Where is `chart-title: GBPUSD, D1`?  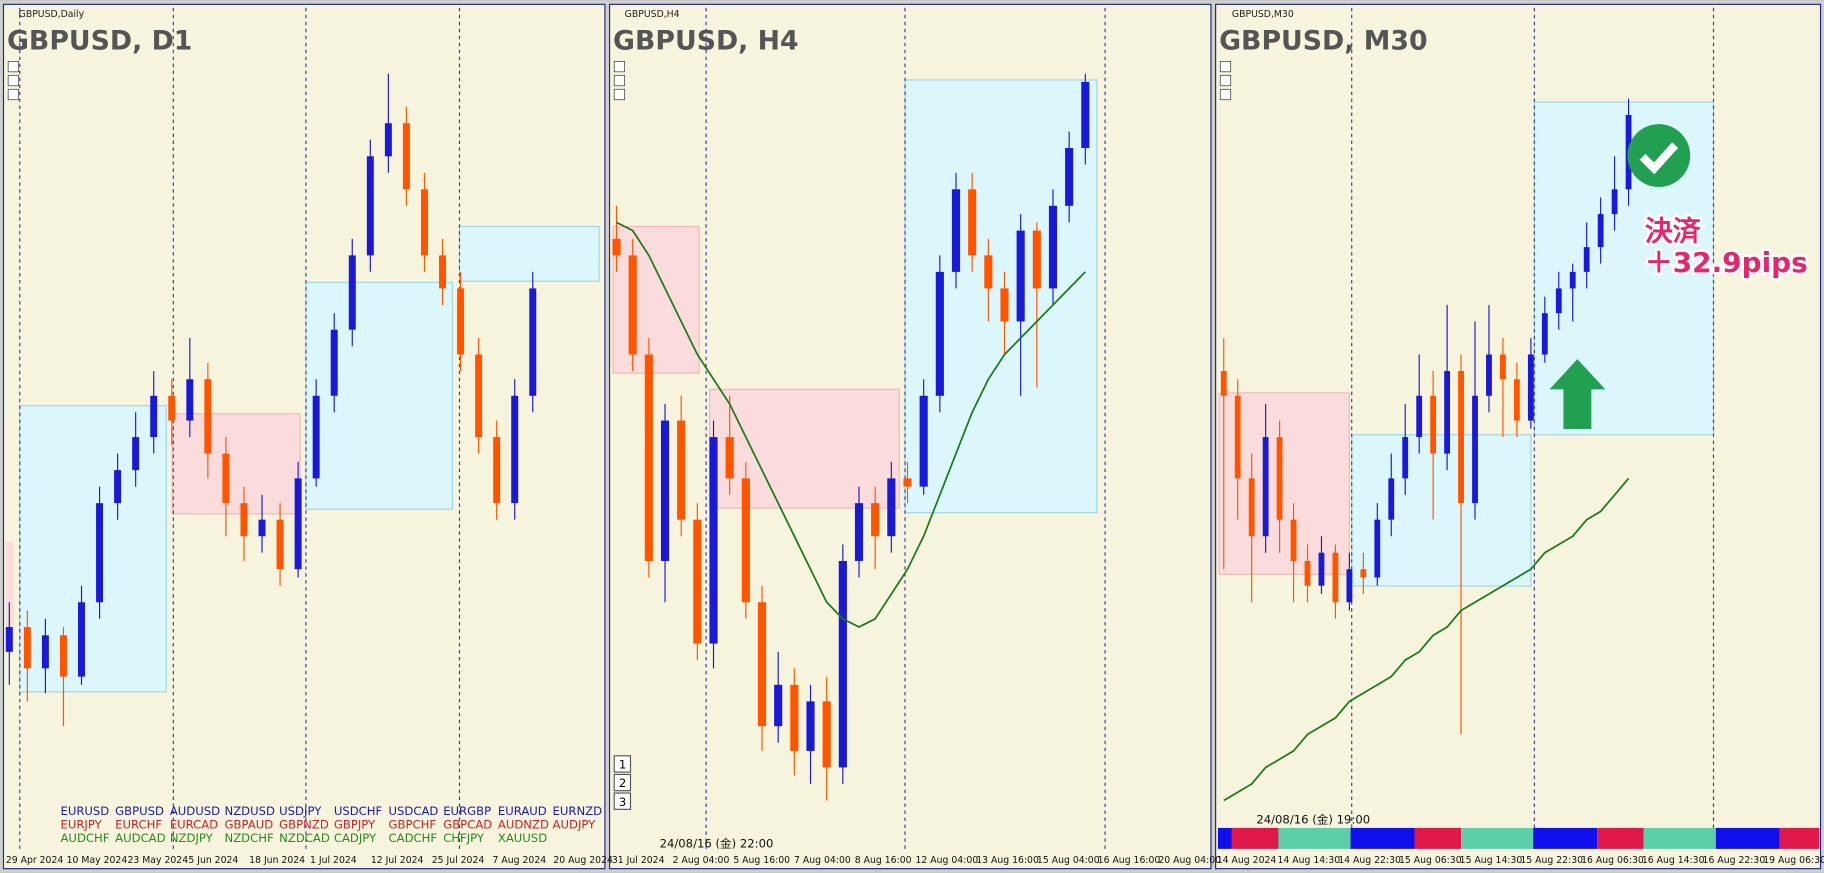
chart-title: GBPUSD, D1 is located at coordinates (99, 41).